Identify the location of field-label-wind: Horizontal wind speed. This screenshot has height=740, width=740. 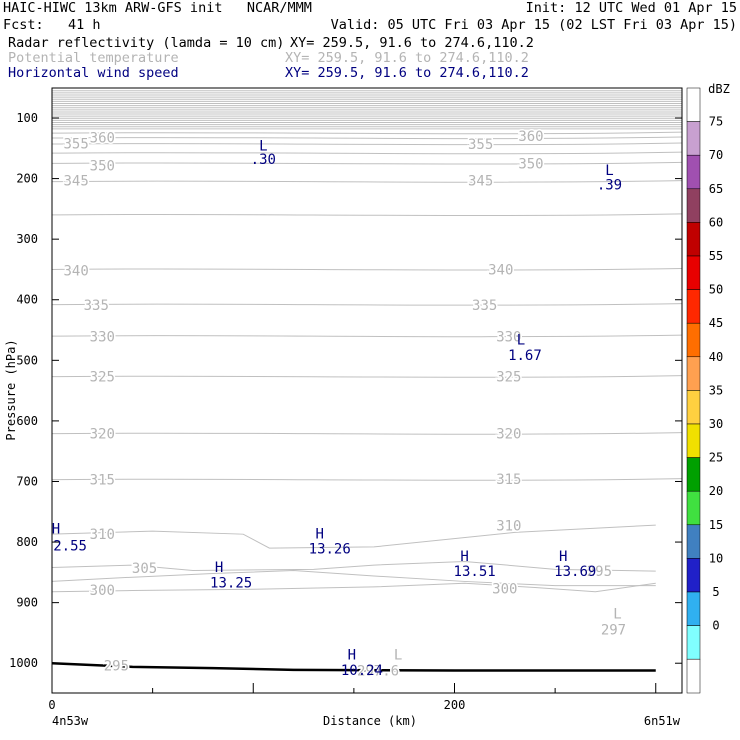
(93, 73).